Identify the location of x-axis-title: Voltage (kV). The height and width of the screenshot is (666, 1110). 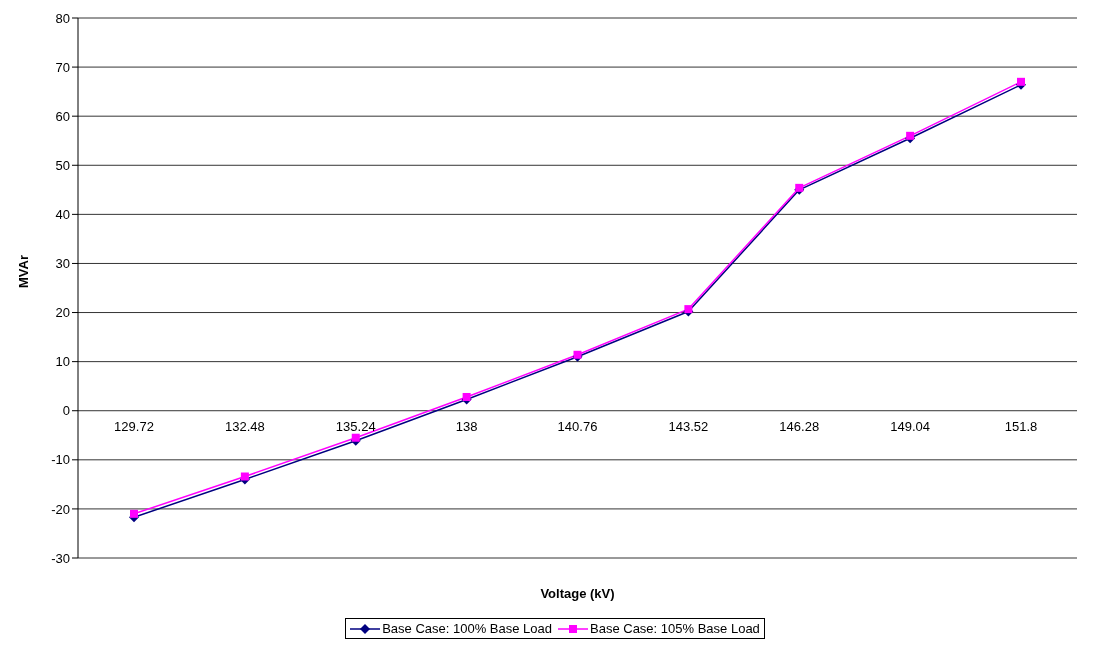
(577, 593).